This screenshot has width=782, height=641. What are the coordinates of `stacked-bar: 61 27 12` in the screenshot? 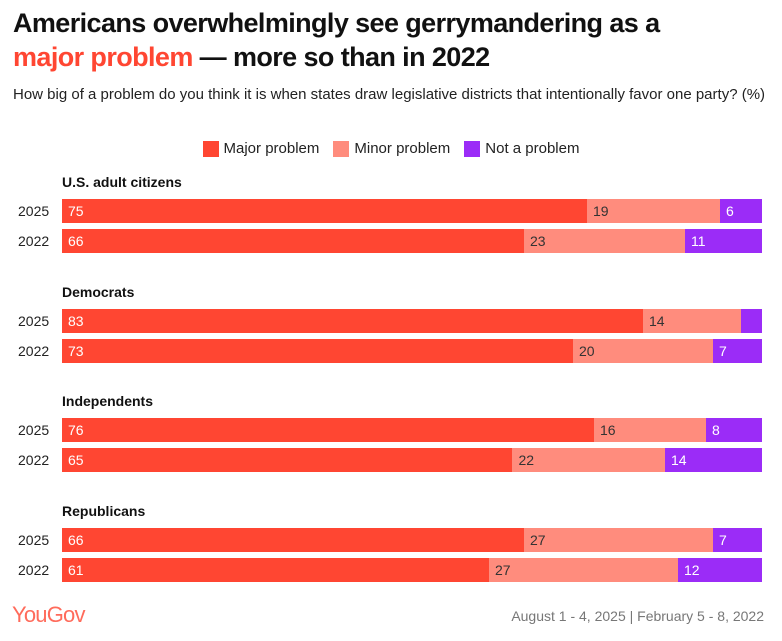 It's located at (412, 569).